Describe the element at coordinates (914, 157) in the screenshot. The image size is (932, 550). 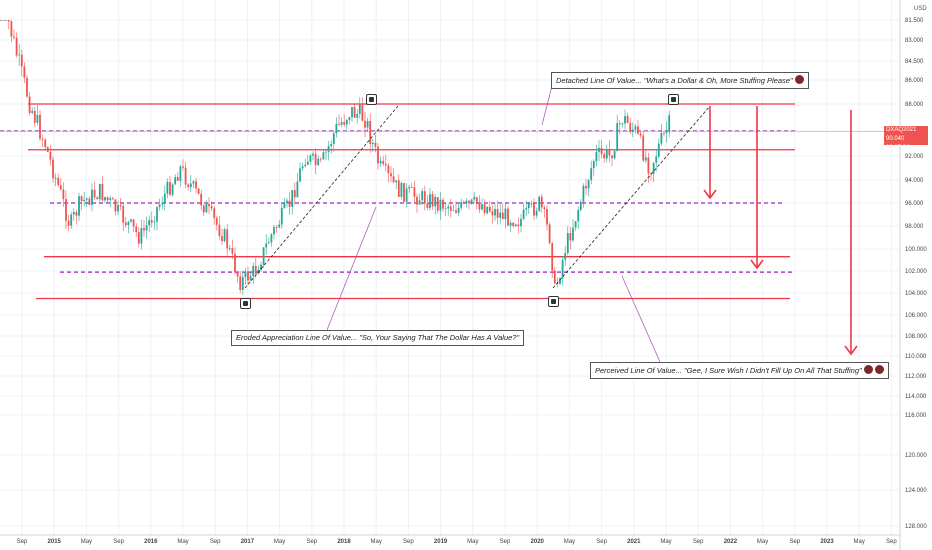
I see `y-tick-label: 92.000` at that location.